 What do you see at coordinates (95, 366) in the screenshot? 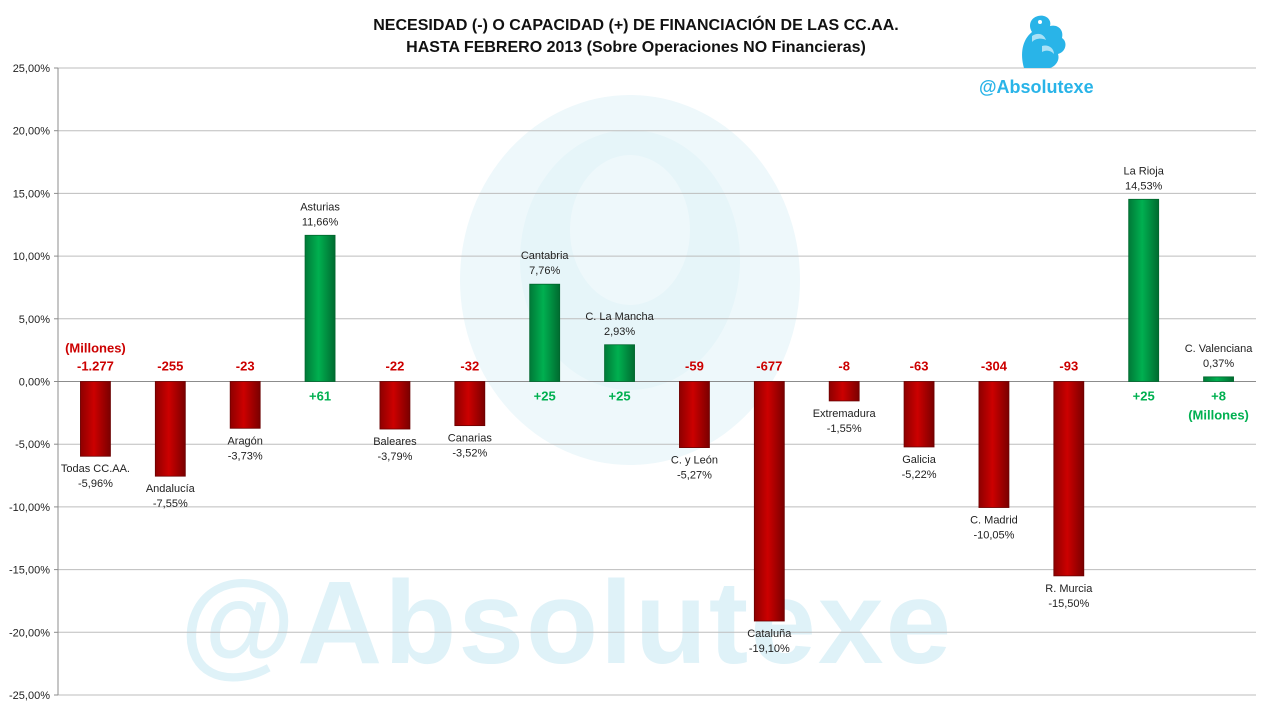
I see `millions-label: -1.277` at bounding box center [95, 366].